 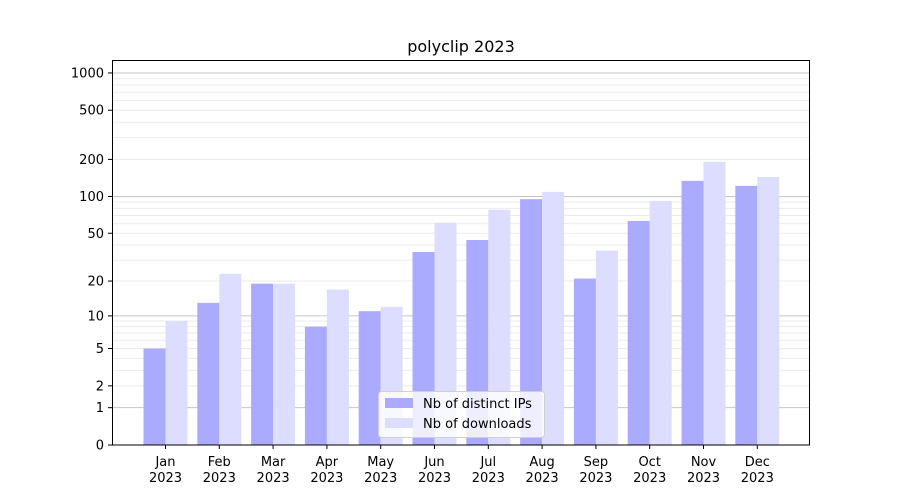 I want to click on x-tick-label: Mar 2023, so click(x=273, y=470).